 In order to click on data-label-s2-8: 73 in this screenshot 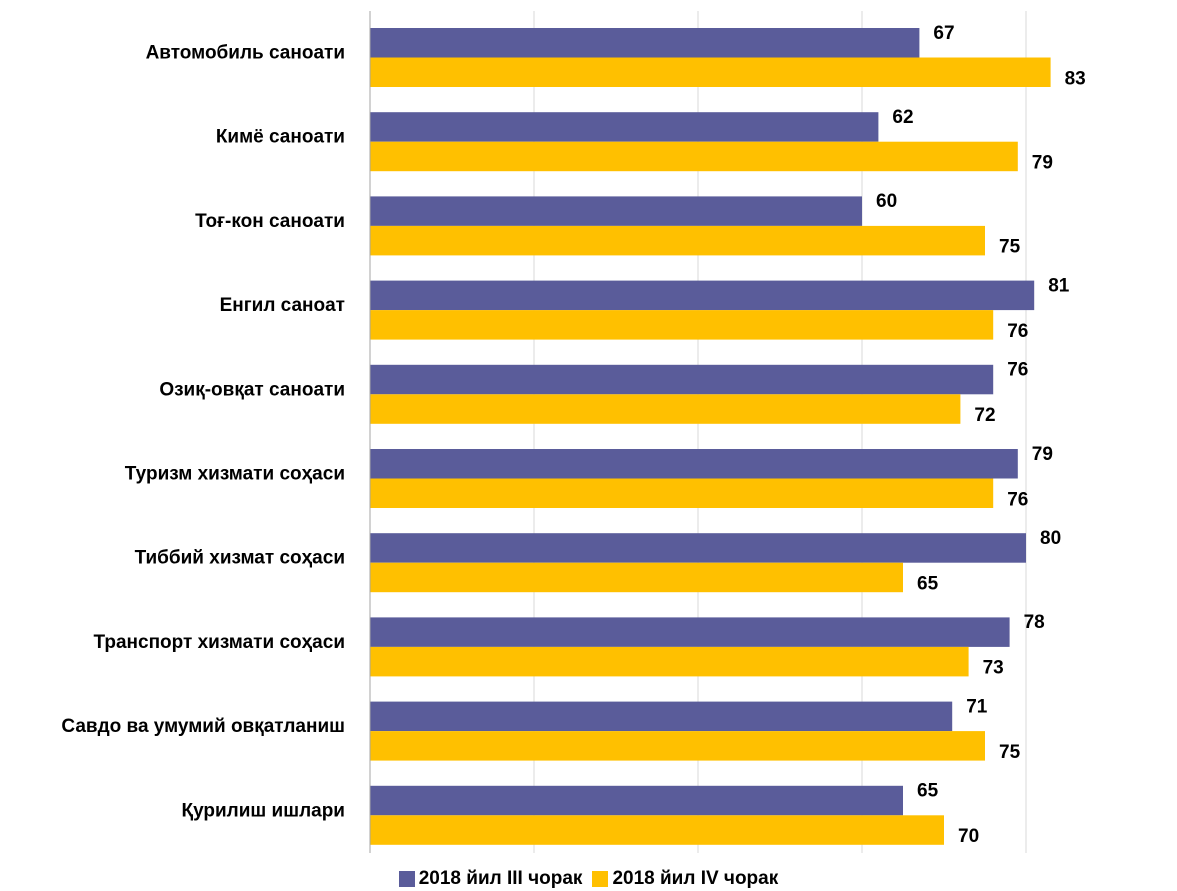, I will do `click(993, 668)`.